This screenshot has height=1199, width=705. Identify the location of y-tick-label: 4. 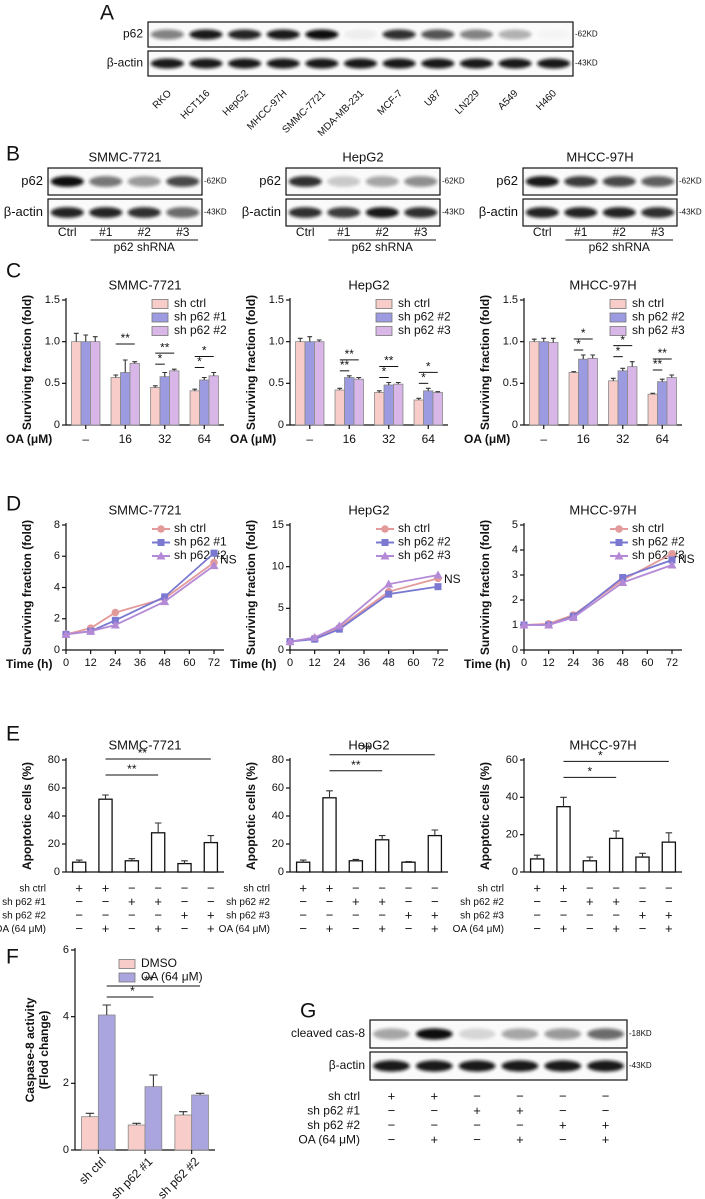
(57, 587).